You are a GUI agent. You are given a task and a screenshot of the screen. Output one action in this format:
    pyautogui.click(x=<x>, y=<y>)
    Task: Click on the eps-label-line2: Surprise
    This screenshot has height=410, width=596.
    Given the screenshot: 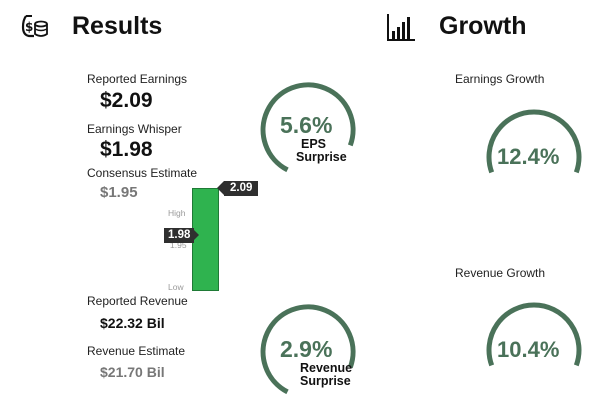 What is the action you would take?
    pyautogui.click(x=321, y=157)
    